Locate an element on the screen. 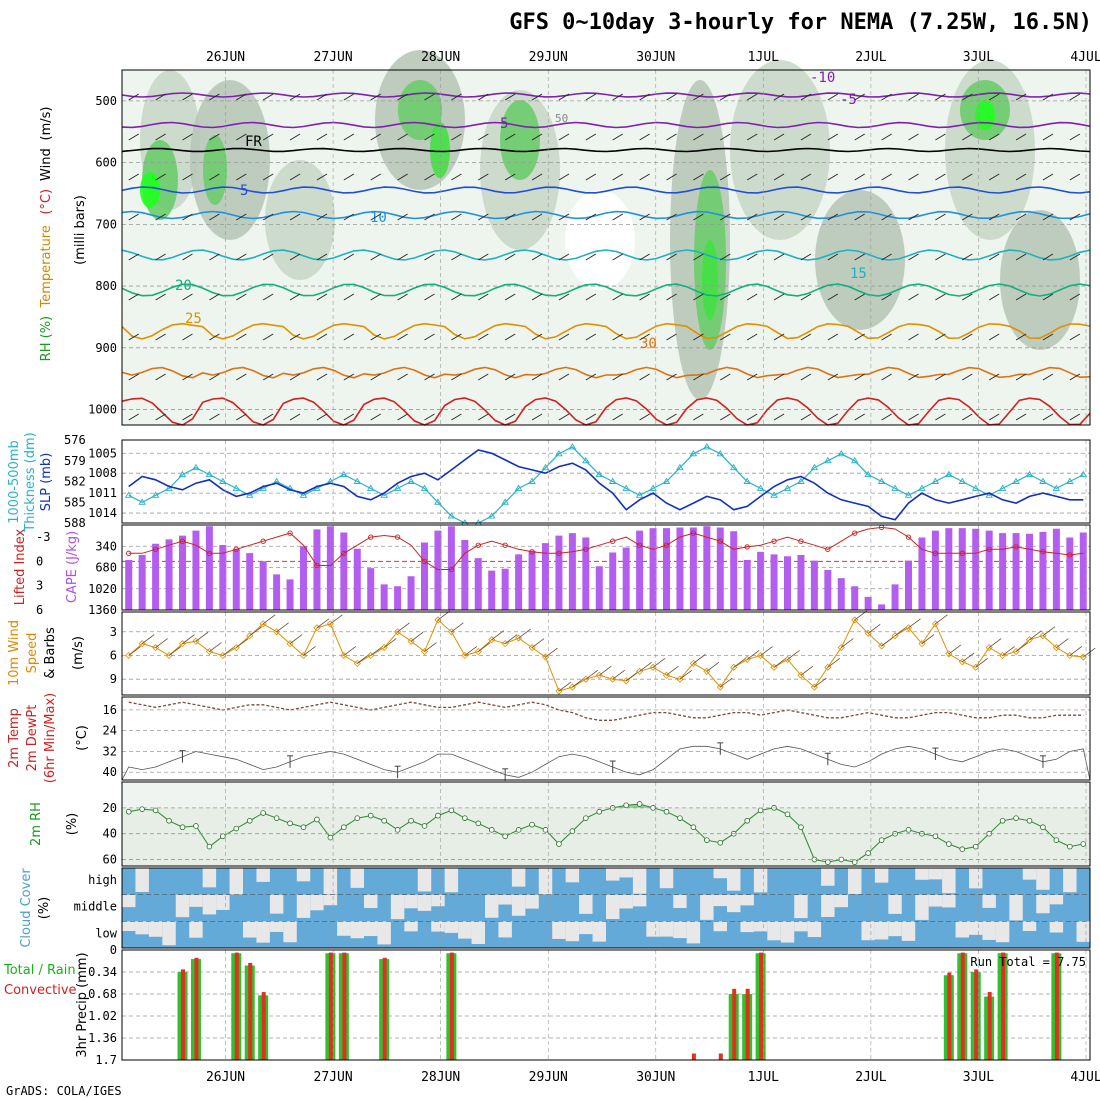 The height and width of the screenshot is (1100, 1100). isotherm-label: 5 is located at coordinates (504, 124).